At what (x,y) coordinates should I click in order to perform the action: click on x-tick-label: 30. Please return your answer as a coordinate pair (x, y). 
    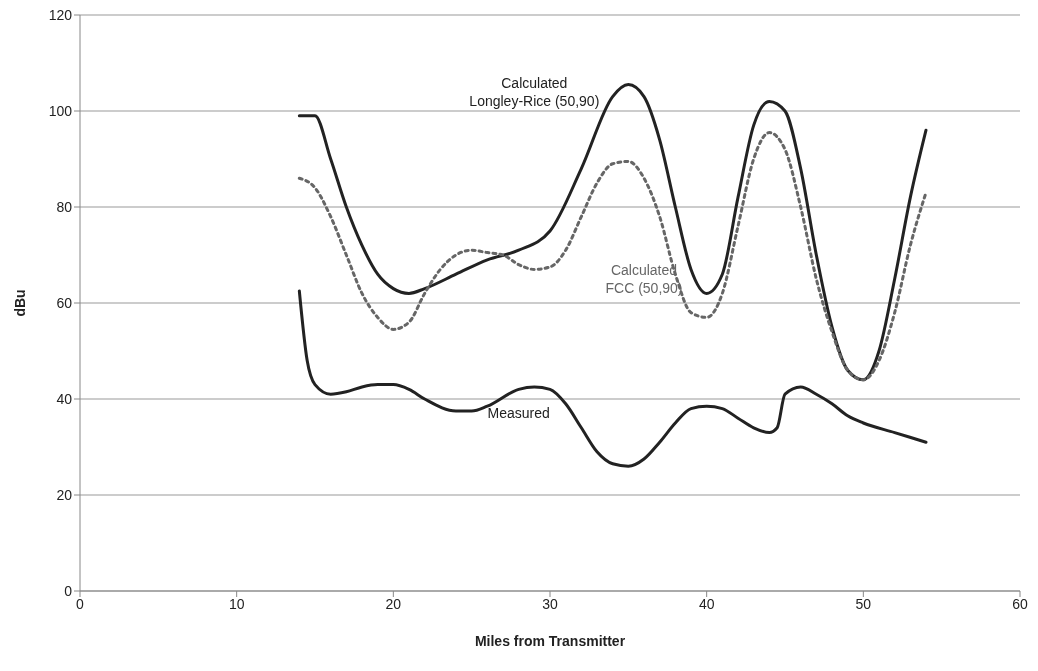
    Looking at the image, I should click on (550, 603).